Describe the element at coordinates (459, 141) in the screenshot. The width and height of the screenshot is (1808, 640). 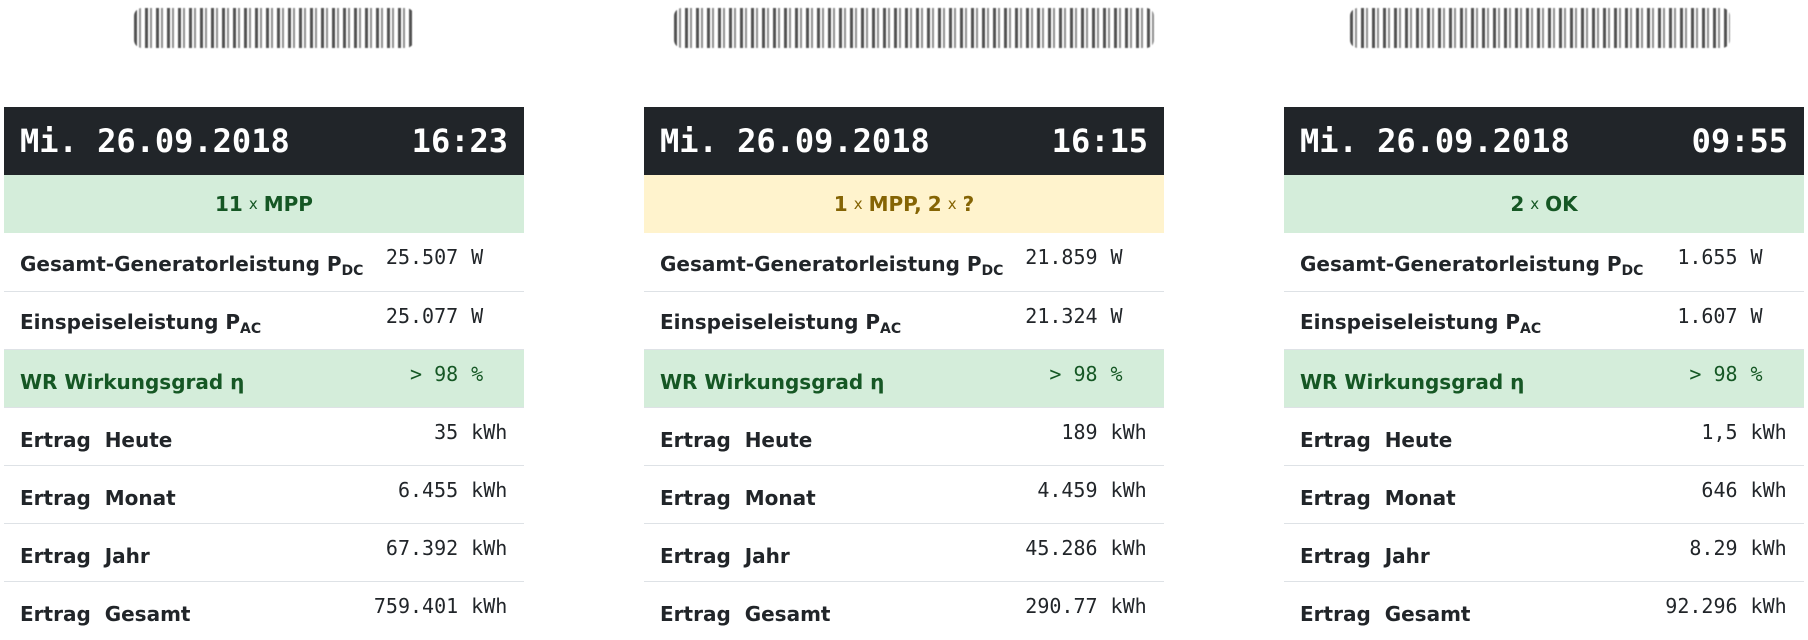
I see `time-label: 16:23` at that location.